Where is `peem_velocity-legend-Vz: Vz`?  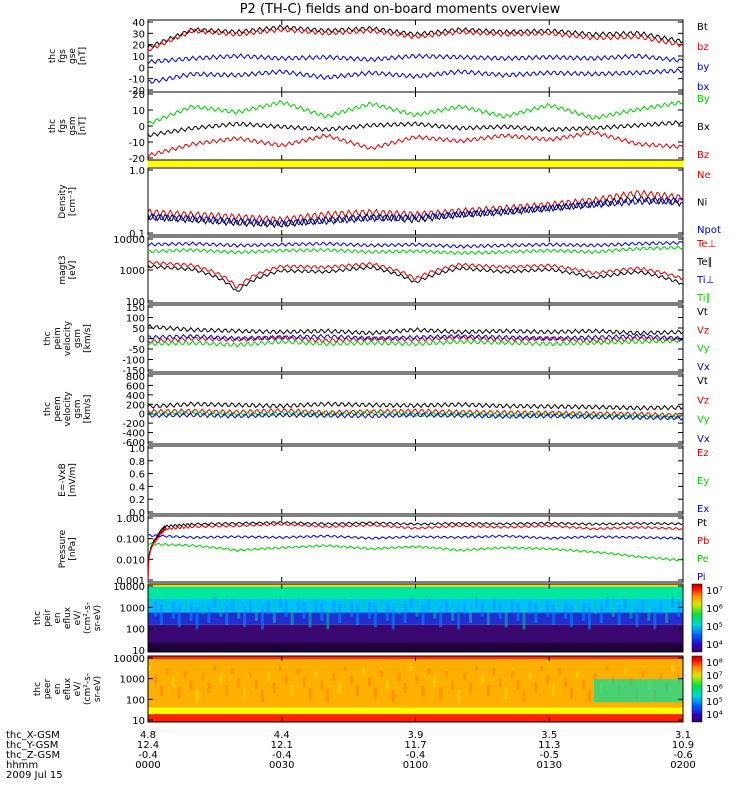
peem_velocity-legend-Vz: Vz is located at coordinates (703, 400).